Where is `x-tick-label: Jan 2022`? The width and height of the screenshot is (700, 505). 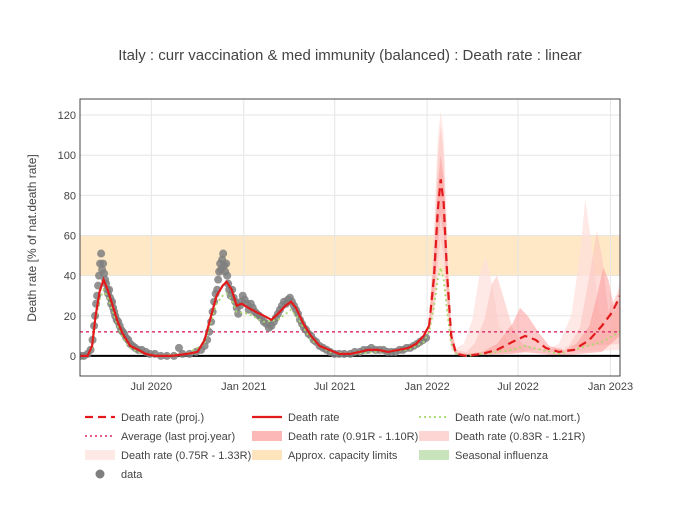
x-tick-label: Jan 2022 is located at coordinates (426, 387).